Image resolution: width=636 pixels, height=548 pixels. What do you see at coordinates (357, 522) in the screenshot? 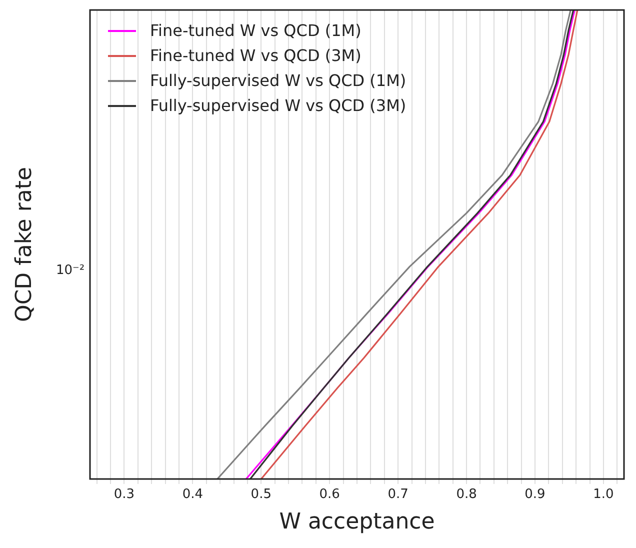
I see `x-axis-title: W acceptance` at bounding box center [357, 522].